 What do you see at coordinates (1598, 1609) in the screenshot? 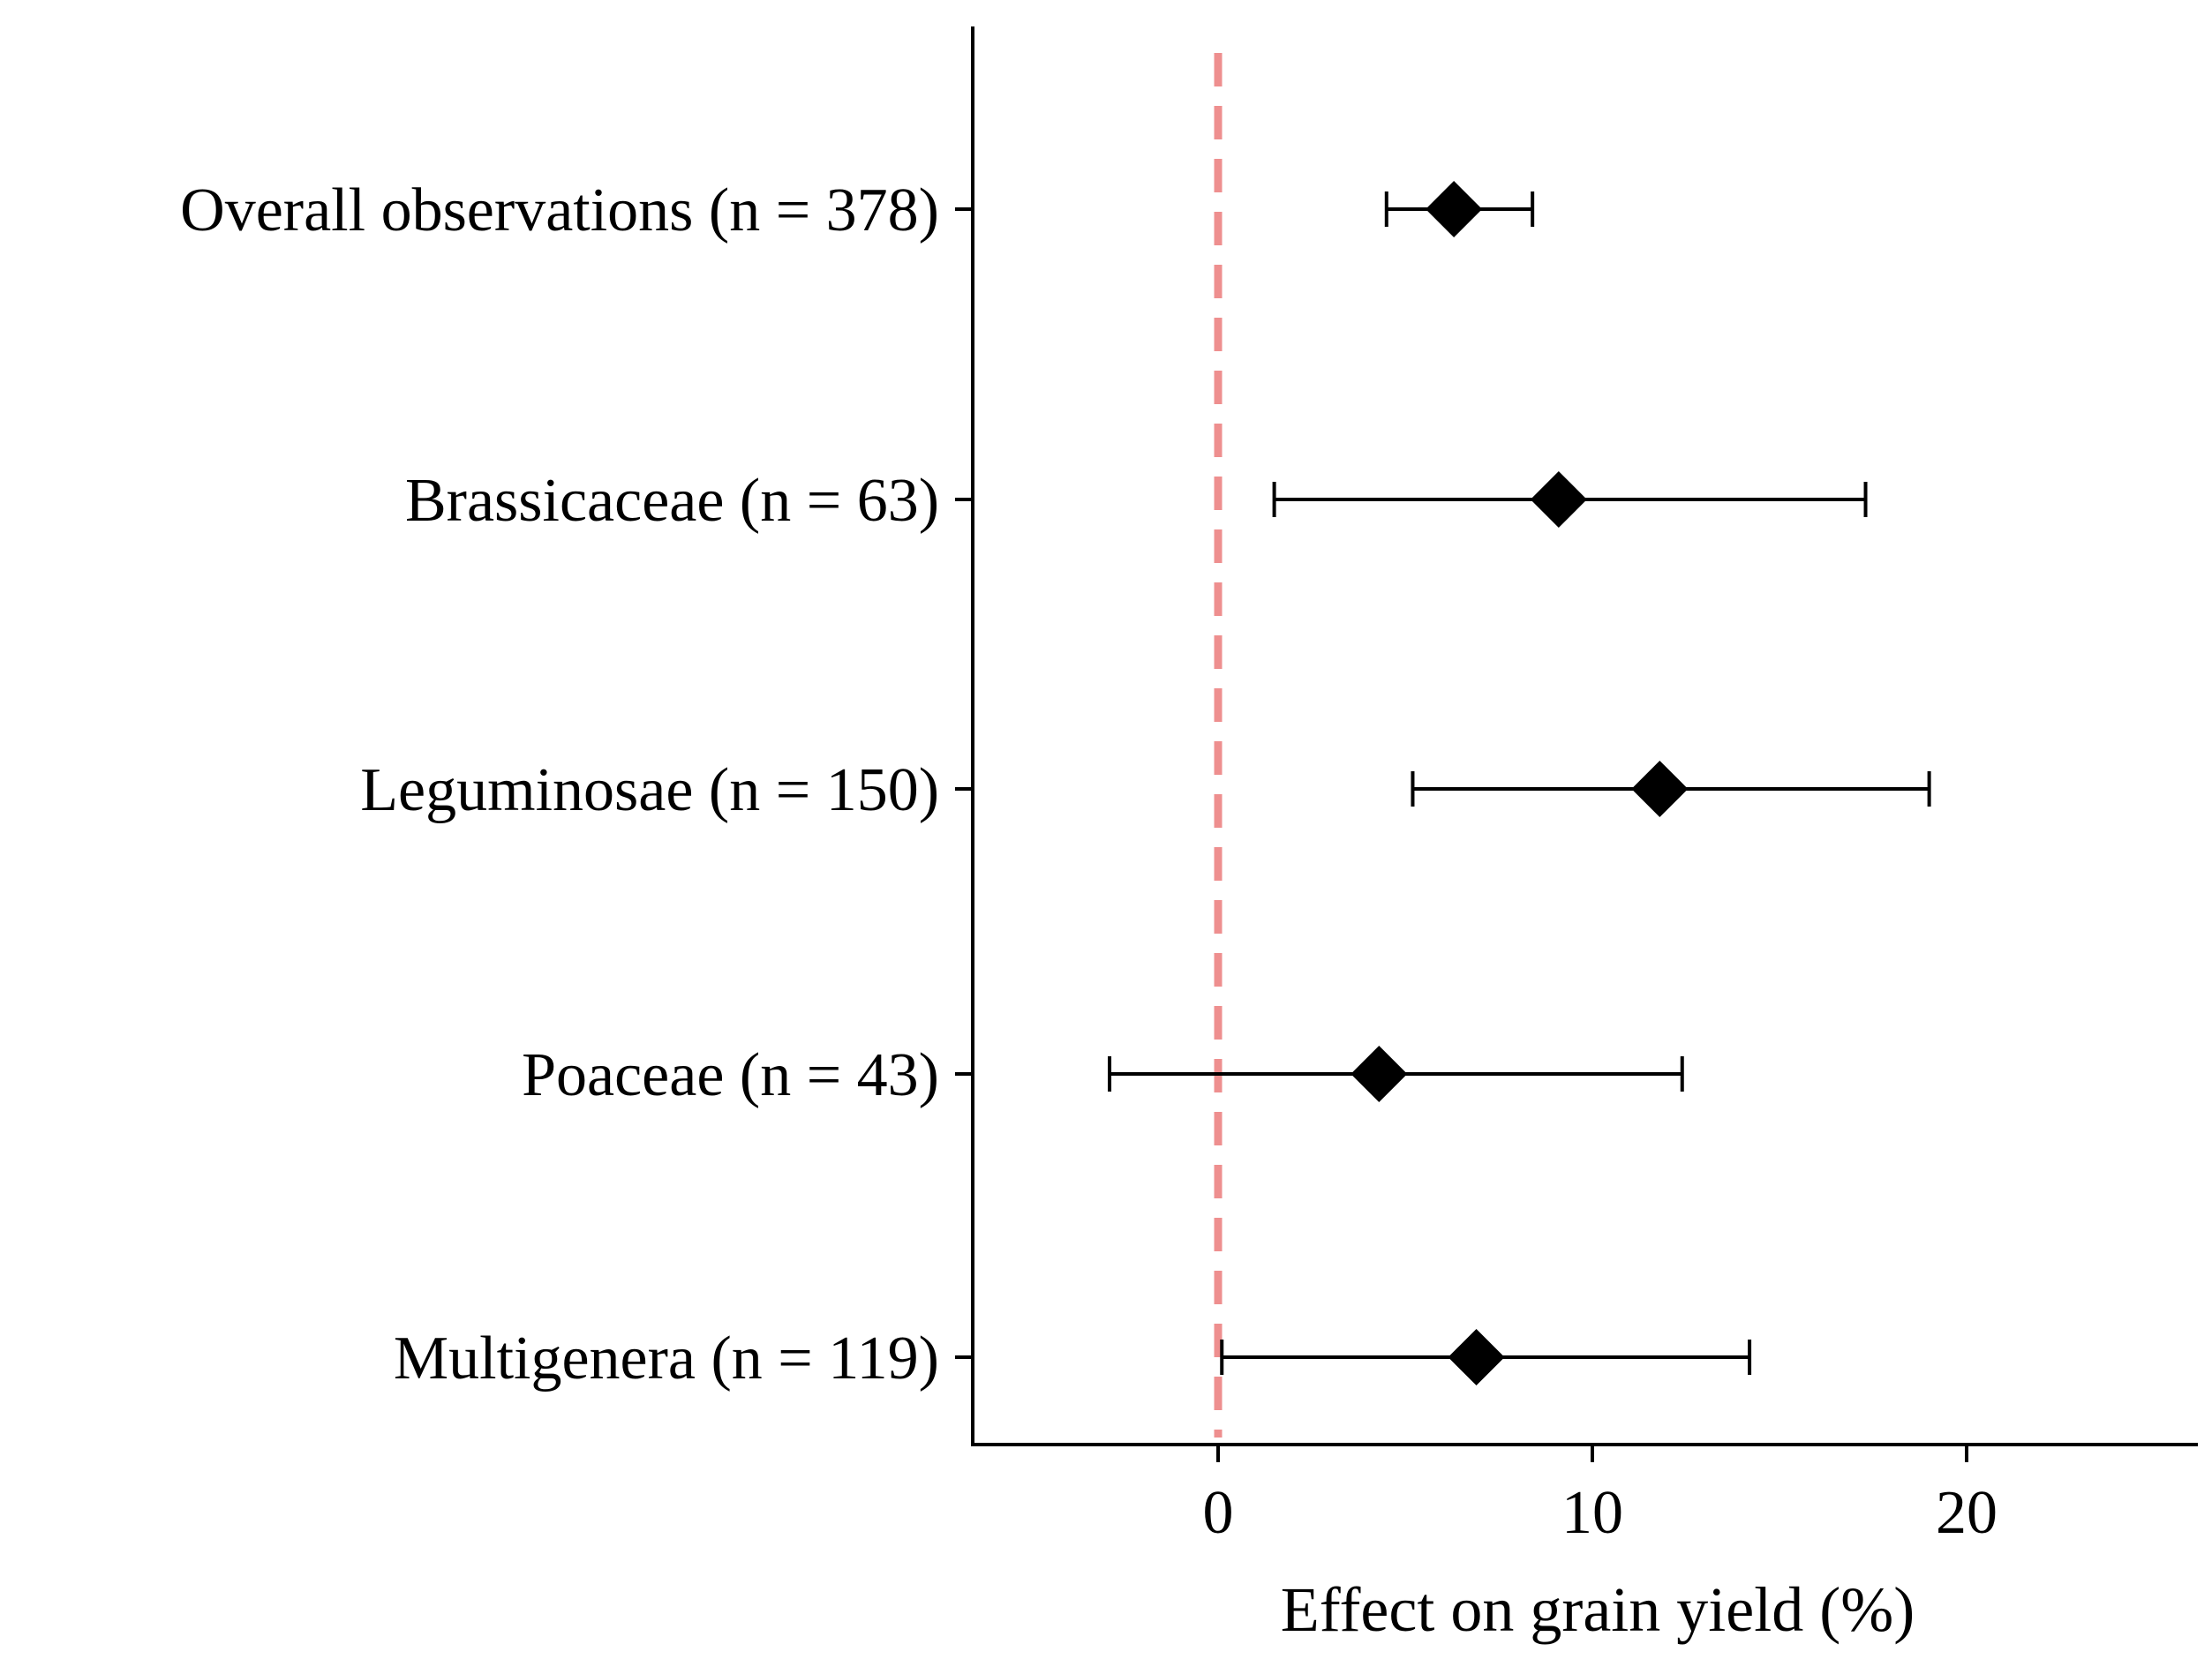
I see `x-axis-title: Effect on grain yield (%)` at bounding box center [1598, 1609].